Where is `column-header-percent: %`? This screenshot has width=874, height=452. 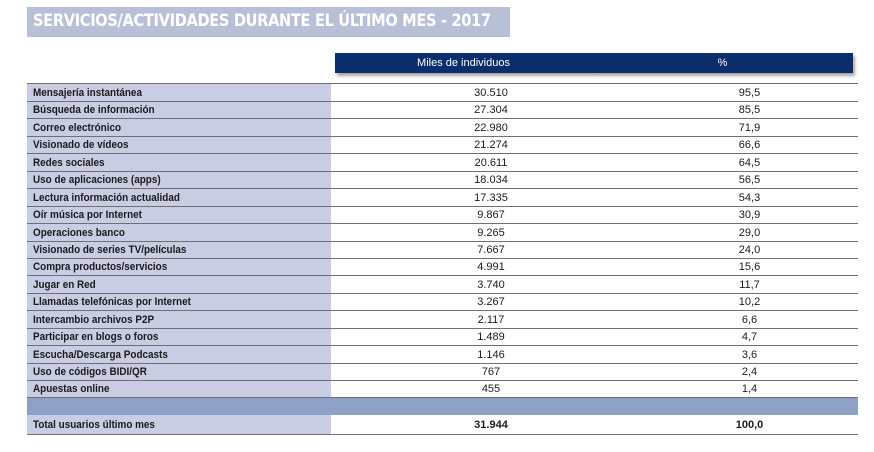 column-header-percent: % is located at coordinates (722, 63).